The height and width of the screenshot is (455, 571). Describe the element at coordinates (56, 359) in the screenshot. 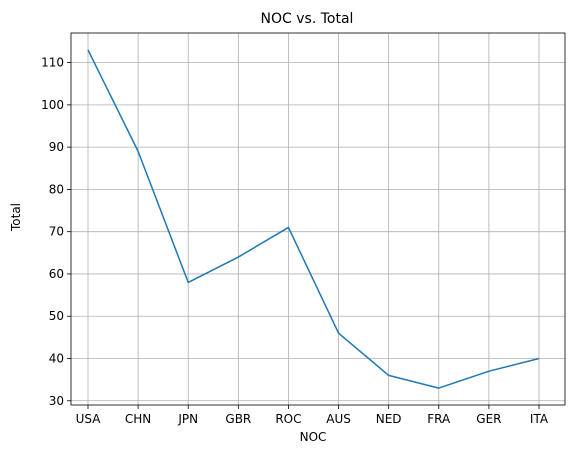

I see `y-tick-label: 40` at that location.